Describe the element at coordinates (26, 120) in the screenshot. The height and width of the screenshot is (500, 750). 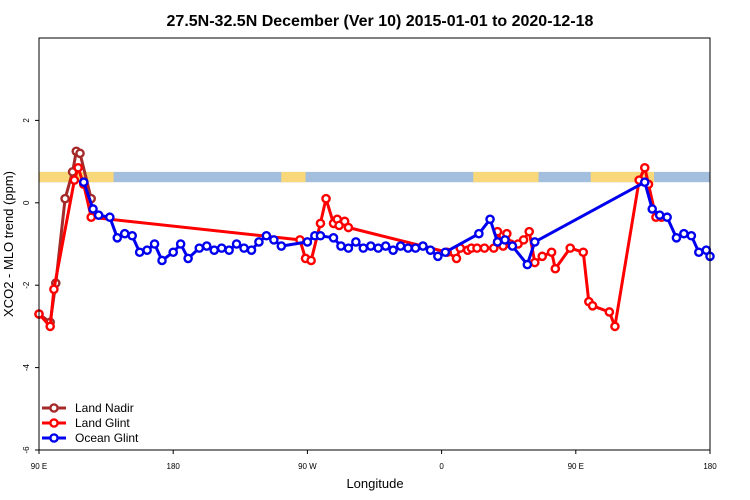
I see `y-tick-label: 2` at that location.